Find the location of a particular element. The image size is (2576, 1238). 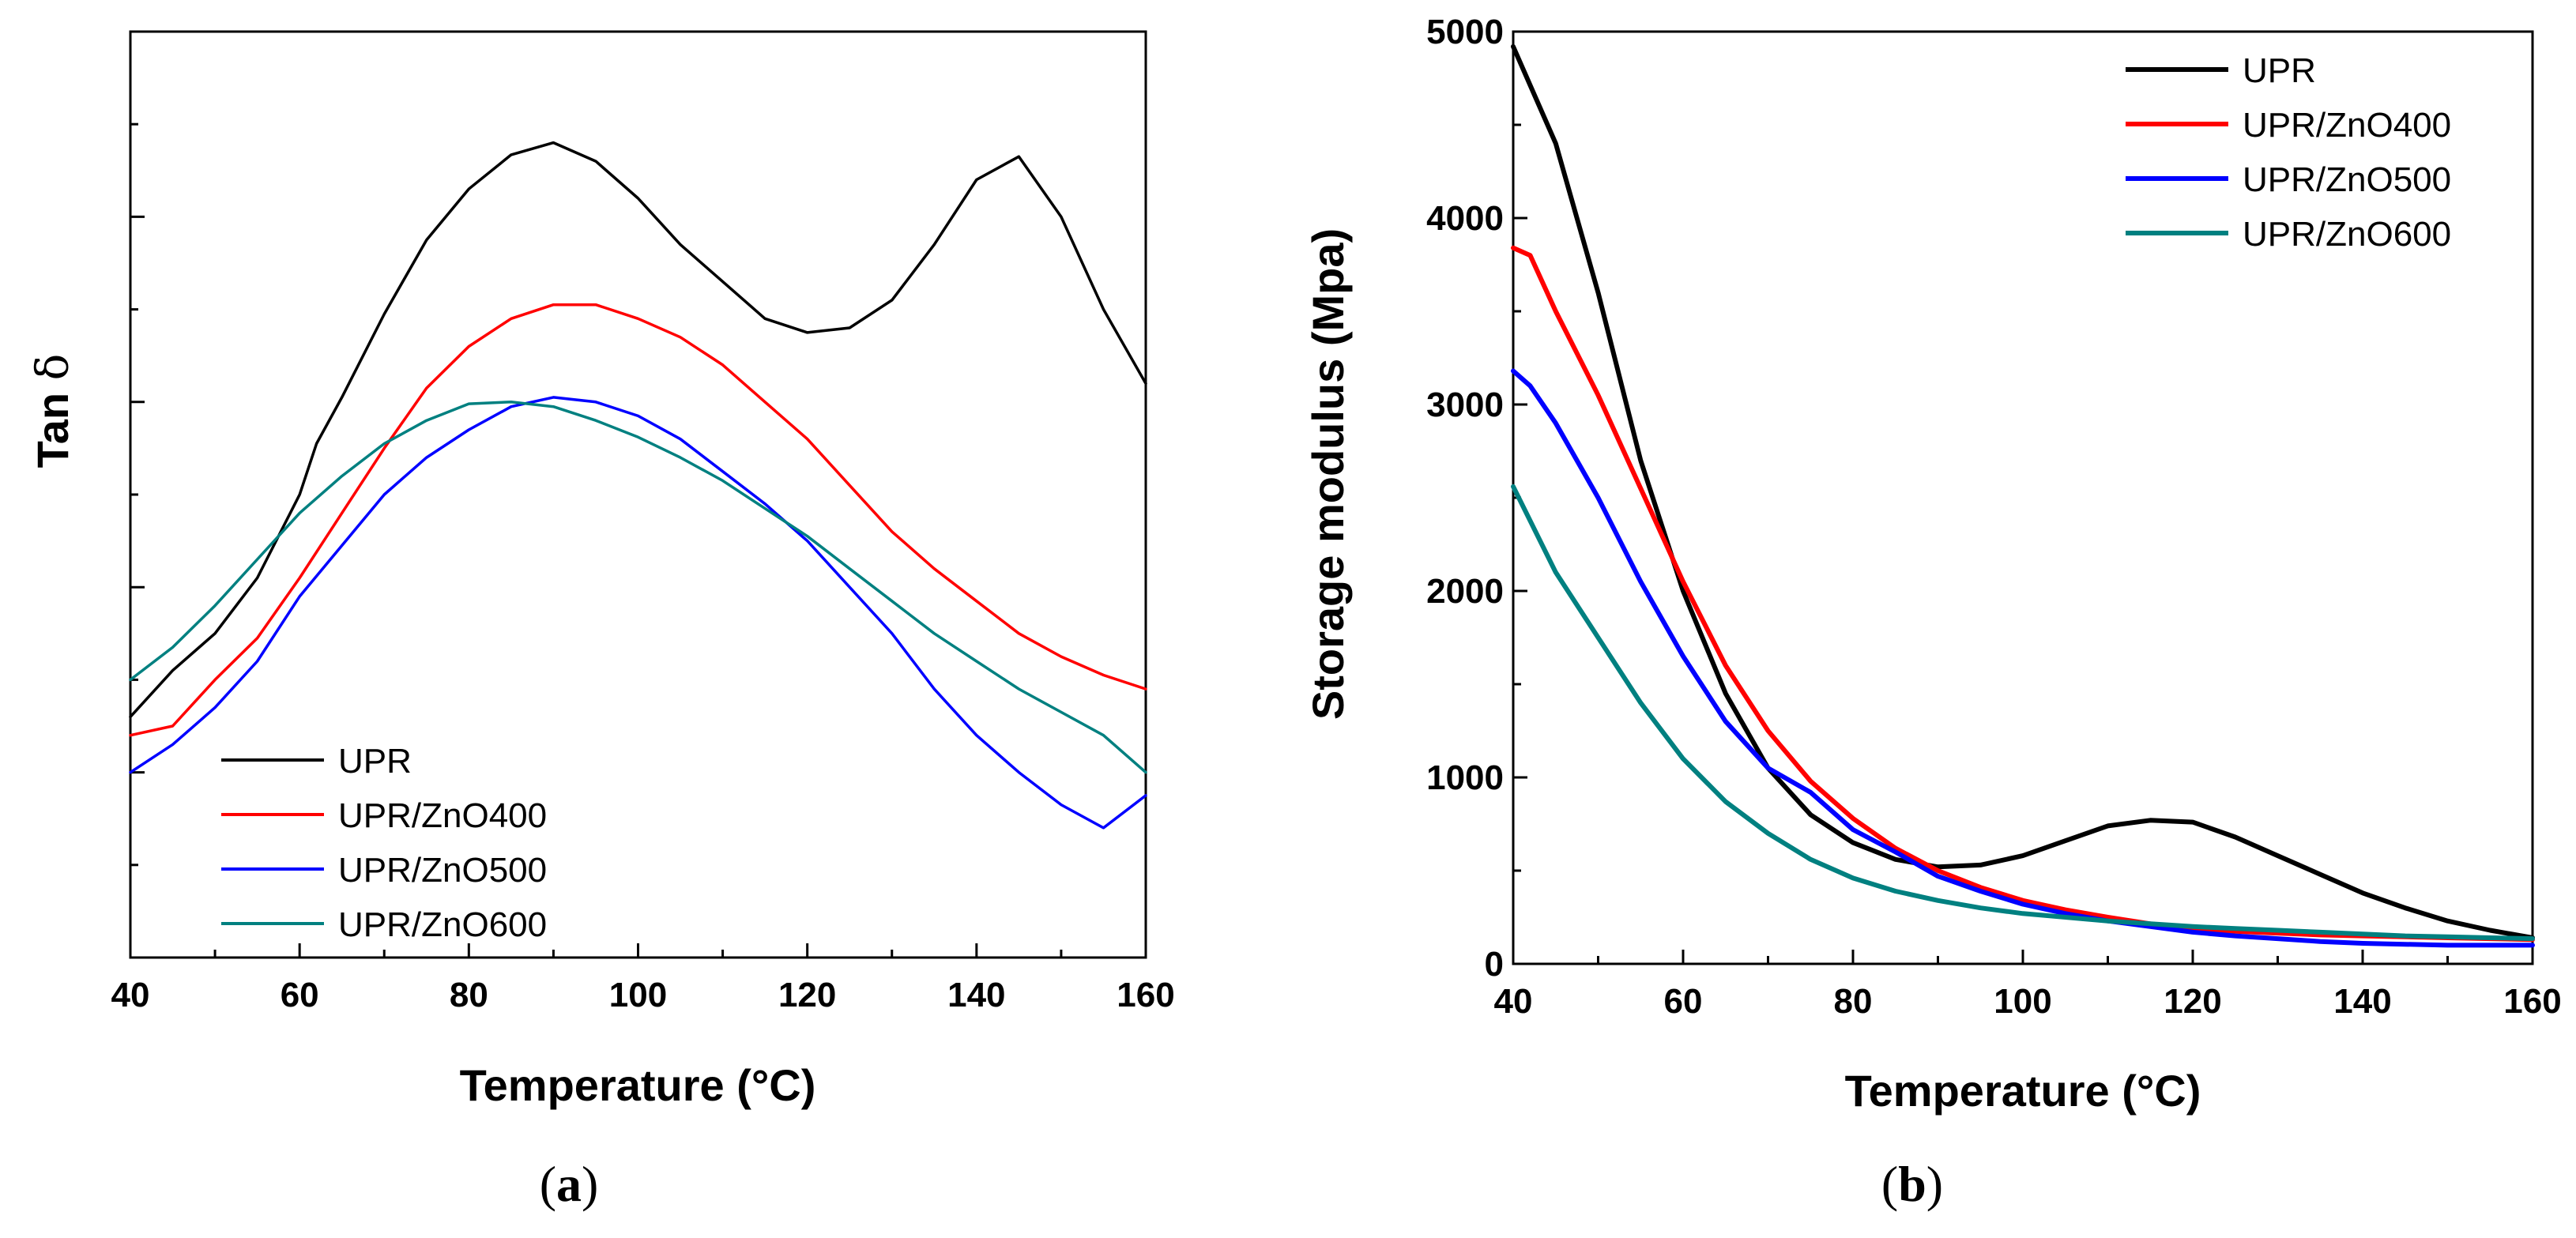

panel-a-legend-label-upr-zno500: UPR/ZnO500 is located at coordinates (442, 871).